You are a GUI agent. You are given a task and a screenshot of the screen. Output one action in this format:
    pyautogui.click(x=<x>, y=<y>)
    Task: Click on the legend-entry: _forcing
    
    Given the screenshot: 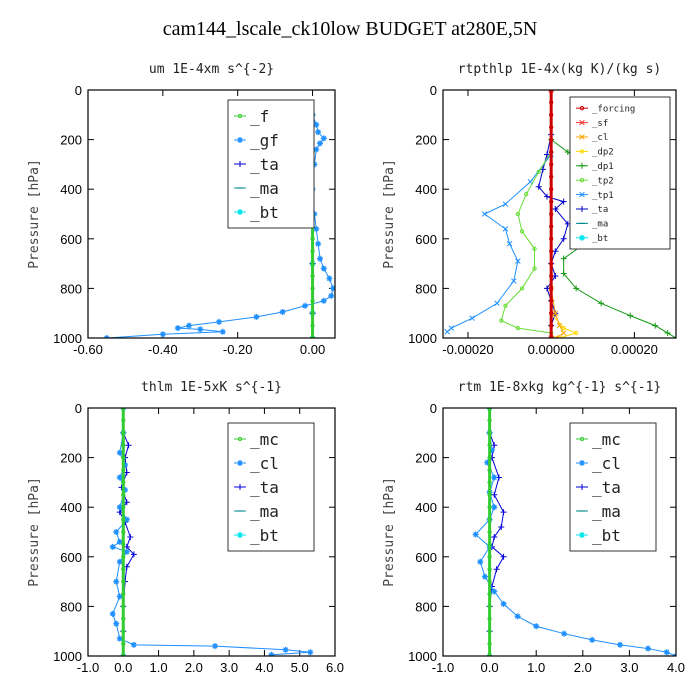 What is the action you would take?
    pyautogui.click(x=613, y=109)
    